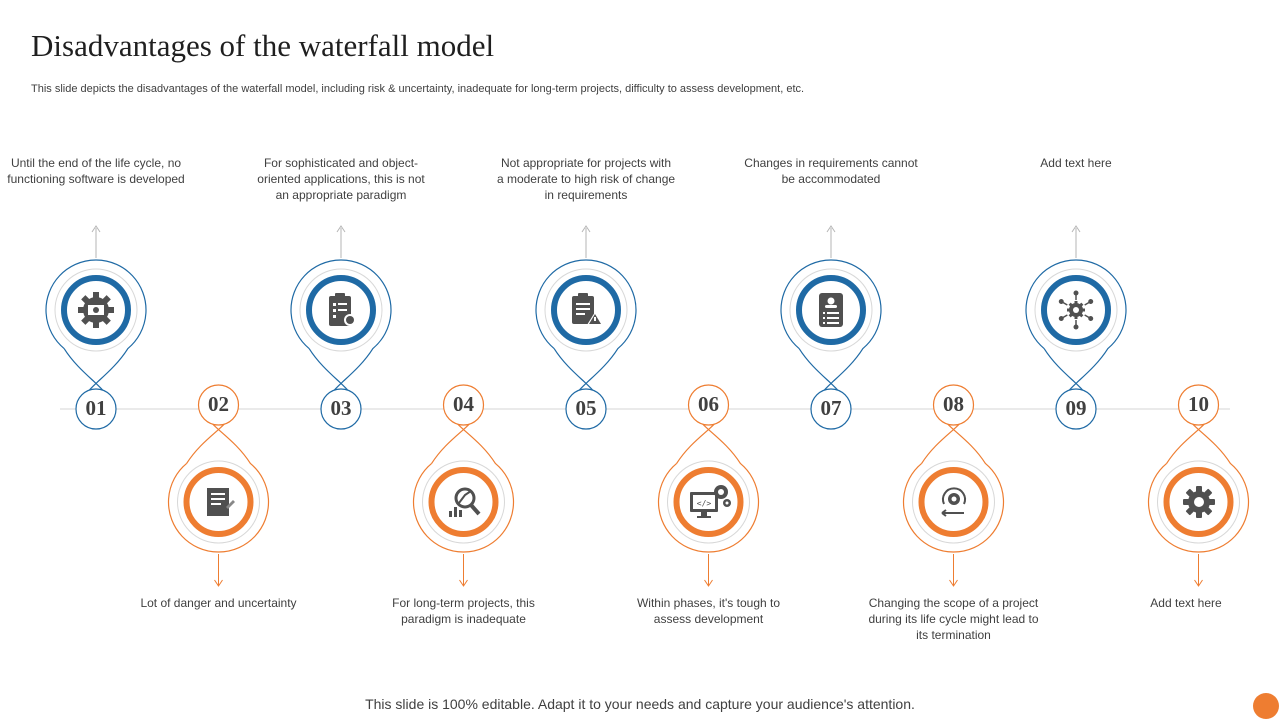 This screenshot has height=720, width=1280. What do you see at coordinates (219, 502) in the screenshot?
I see `document-pen-icon` at bounding box center [219, 502].